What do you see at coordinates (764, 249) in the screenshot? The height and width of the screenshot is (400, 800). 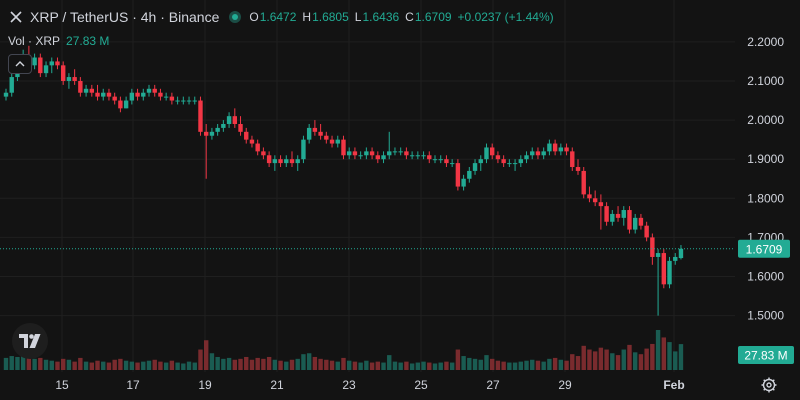 I see `last-price-badge-text: 1.6709` at bounding box center [764, 249].